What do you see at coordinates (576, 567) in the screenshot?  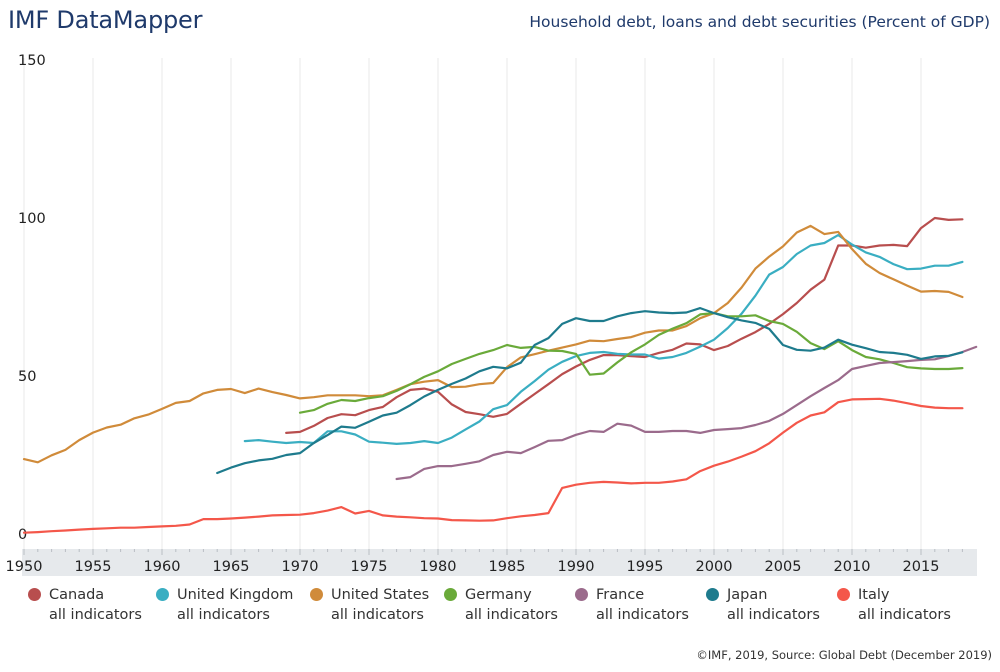 I see `x-tick-label: 1990` at bounding box center [576, 567].